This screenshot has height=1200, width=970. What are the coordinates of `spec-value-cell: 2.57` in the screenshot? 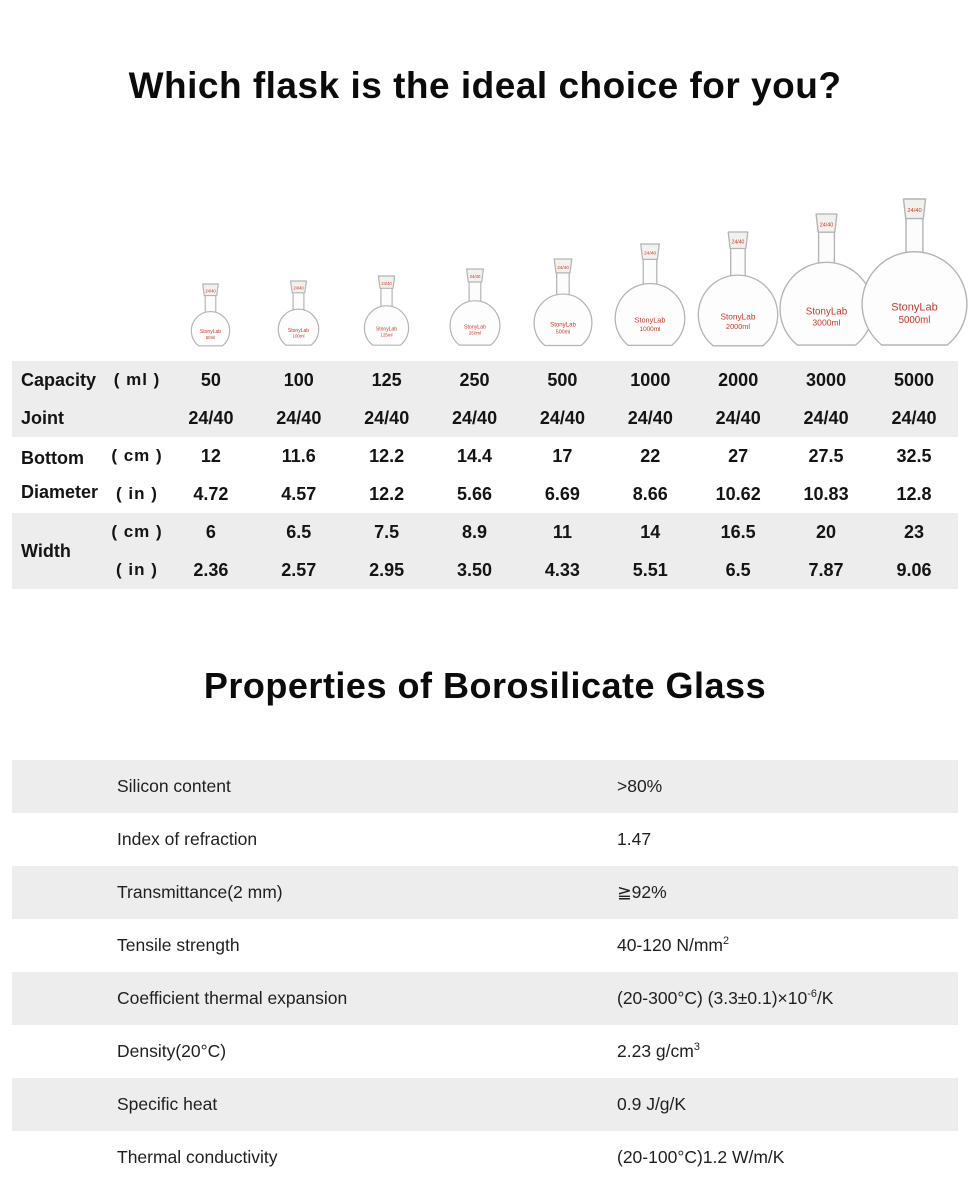 It's located at (299, 569).